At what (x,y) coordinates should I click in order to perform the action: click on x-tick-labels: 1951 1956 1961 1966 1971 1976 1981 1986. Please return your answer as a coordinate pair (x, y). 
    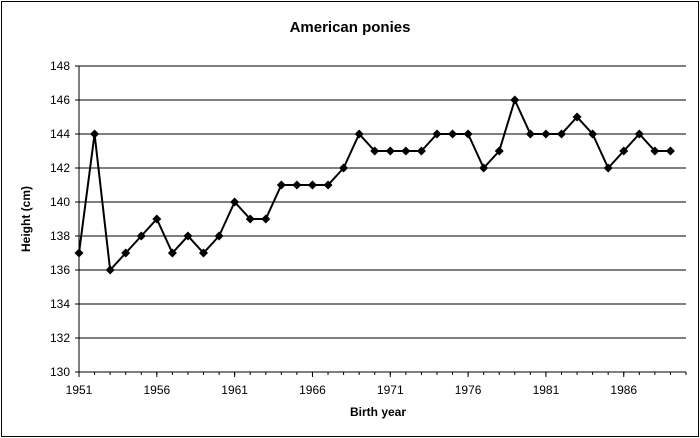
    Looking at the image, I should click on (352, 390).